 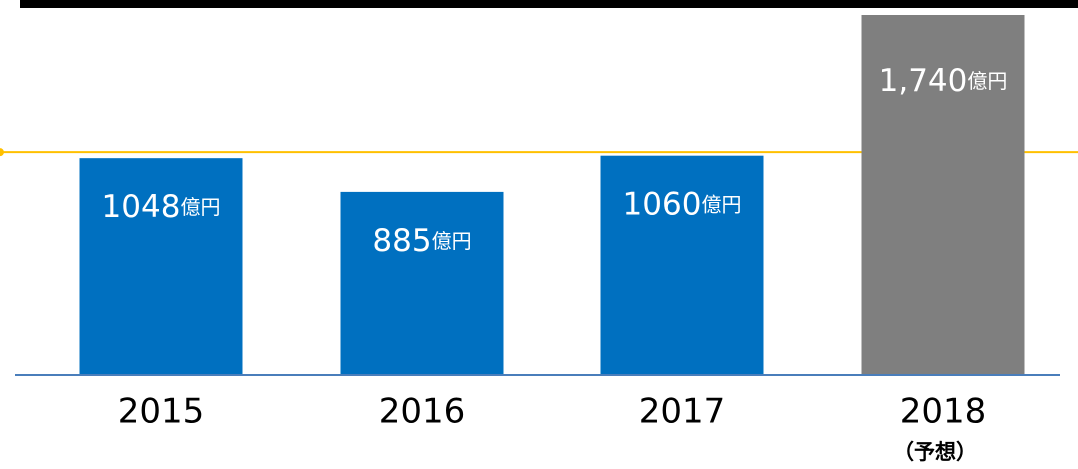 I want to click on header-bar, so click(x=549, y=4).